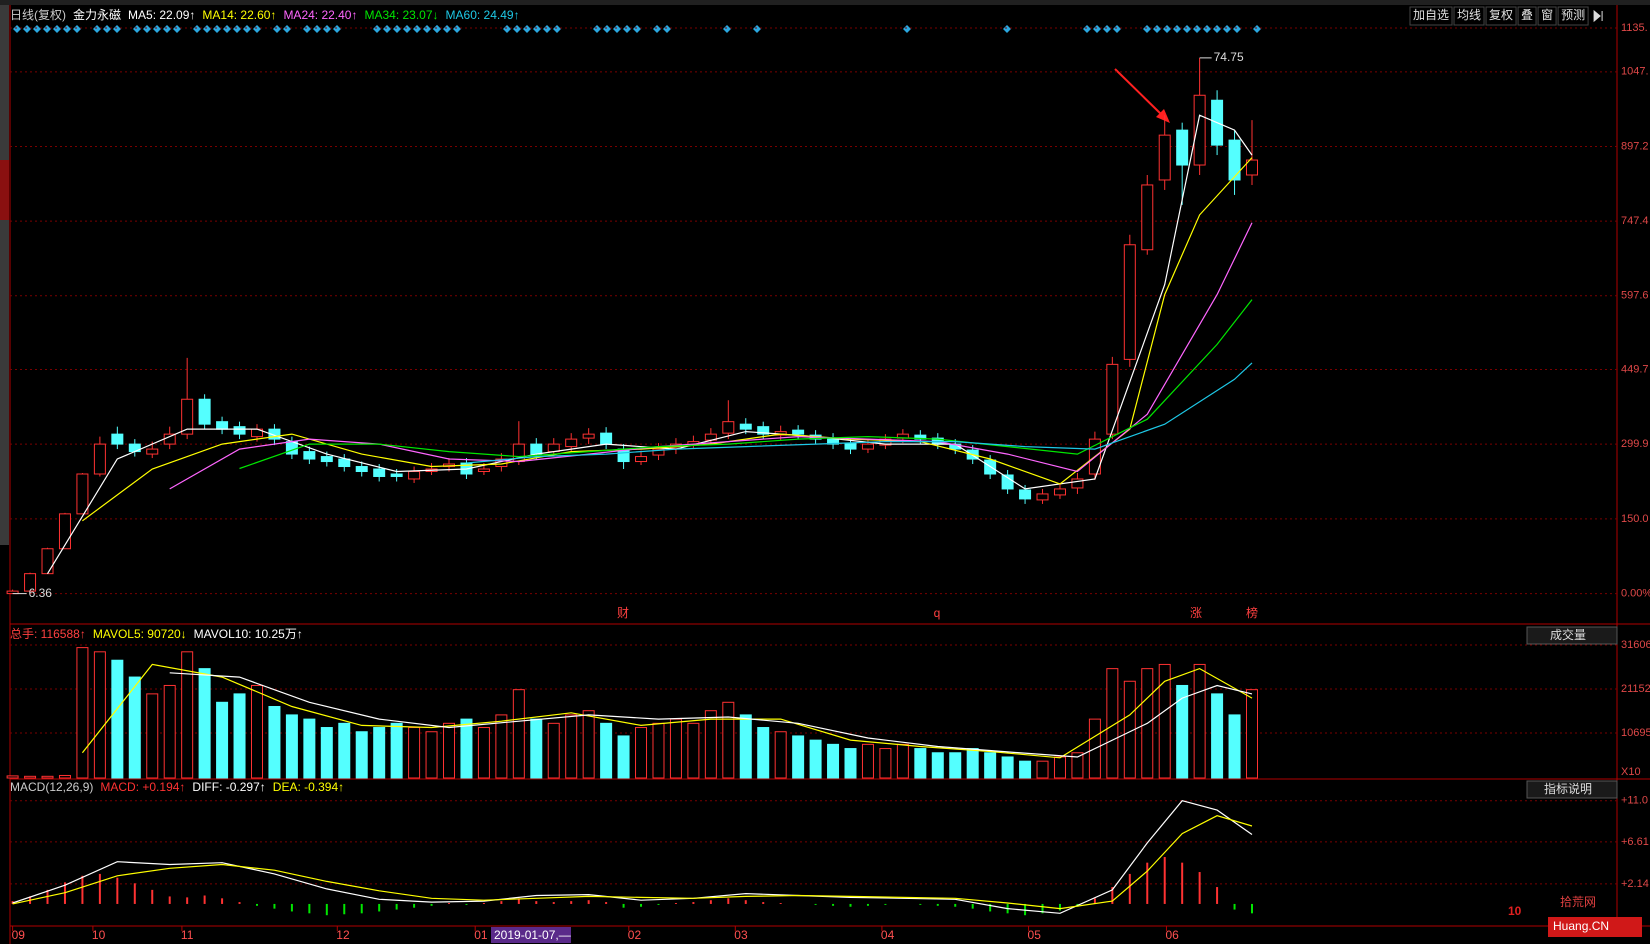  Describe the element at coordinates (1635, 842) in the screenshot. I see `y-tick-label: +6.61` at that location.